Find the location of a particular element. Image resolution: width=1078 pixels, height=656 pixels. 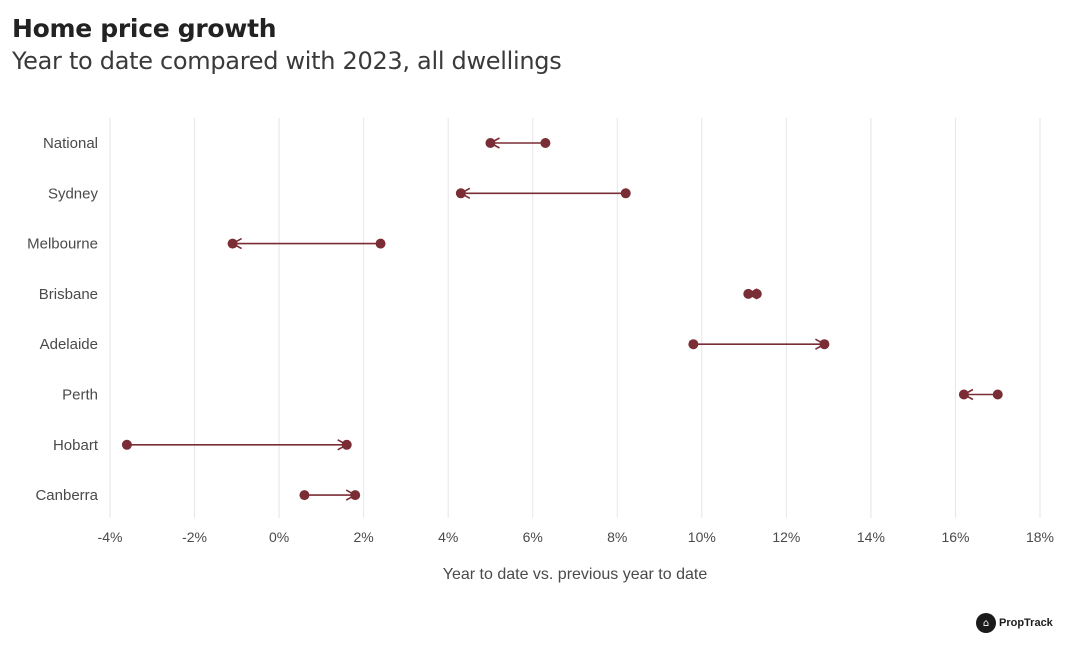

x-tick-label: 4% is located at coordinates (448, 537).